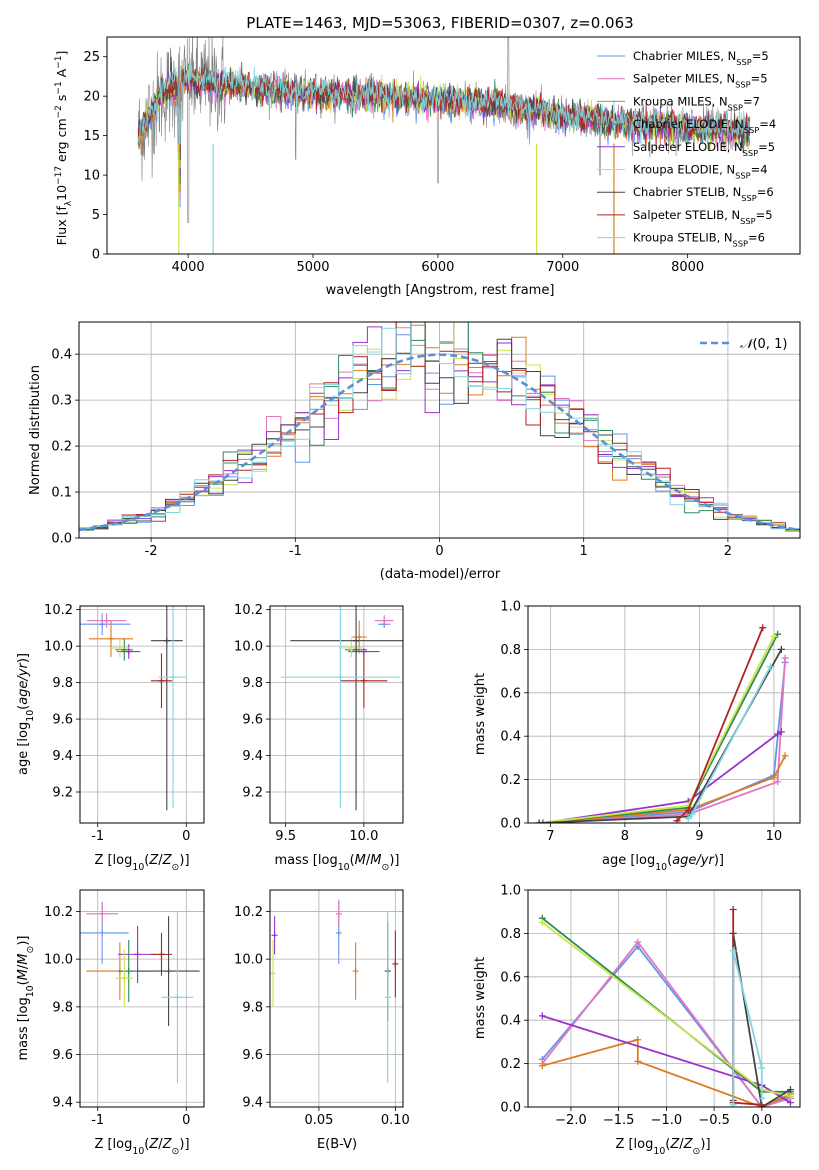 The height and width of the screenshot is (1170, 819). I want to click on x-tick-label: −1.5, so click(619, 1120).